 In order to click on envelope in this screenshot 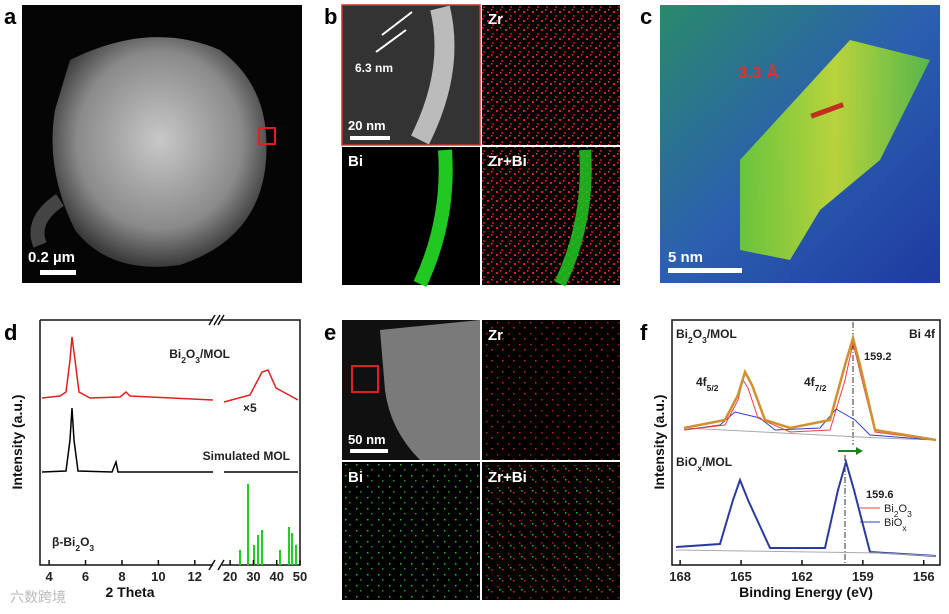, I will do `click(810, 387)`.